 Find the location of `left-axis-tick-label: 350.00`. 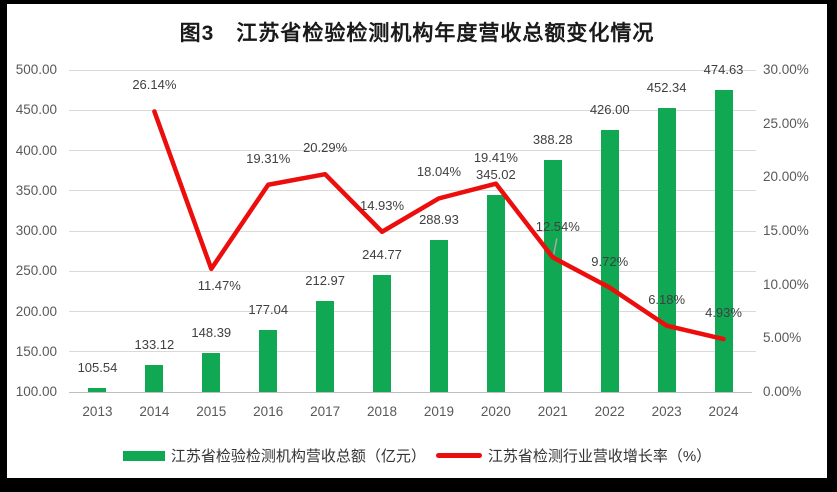

left-axis-tick-label: 350.00 is located at coordinates (36, 190).